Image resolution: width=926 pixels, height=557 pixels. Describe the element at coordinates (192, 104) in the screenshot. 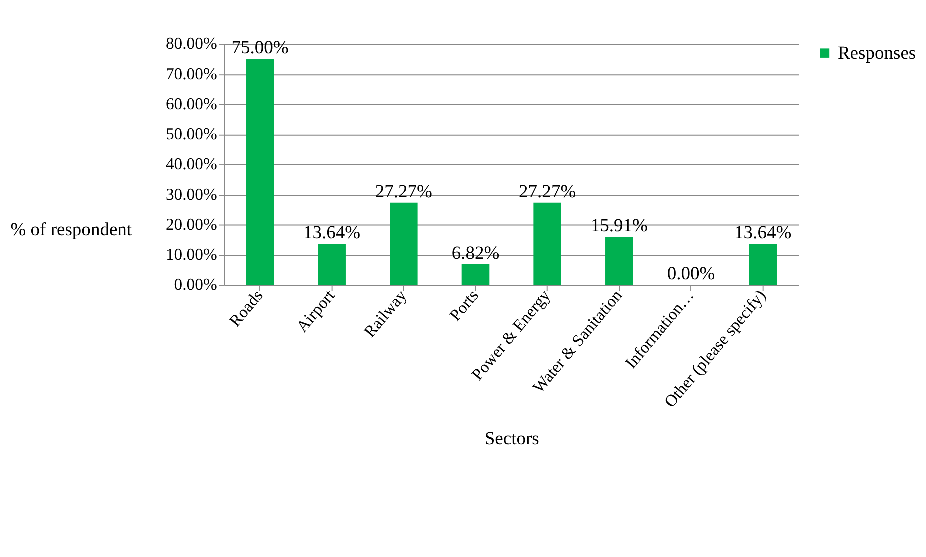

I see `y-tick-label: 60.00%` at that location.